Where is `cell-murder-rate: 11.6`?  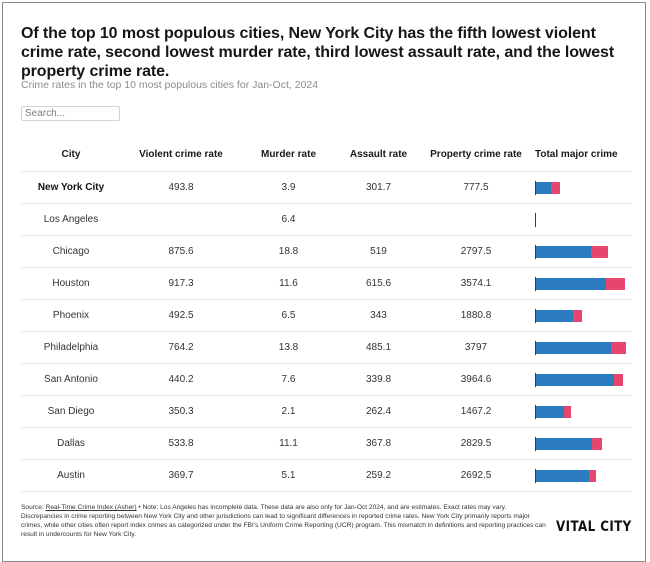
cell-murder-rate: 11.6 is located at coordinates (288, 283).